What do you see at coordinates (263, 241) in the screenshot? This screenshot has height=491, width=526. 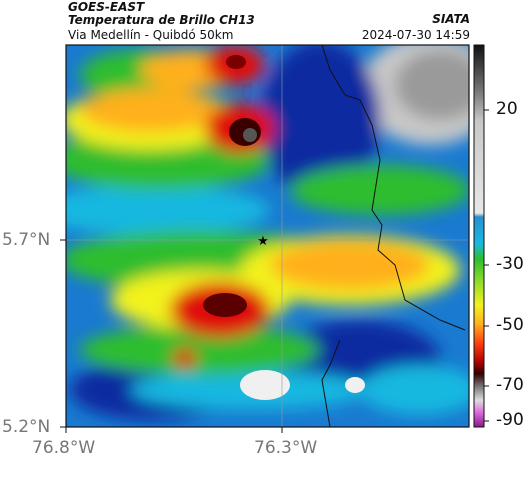 I see `station-star-icon: ★` at bounding box center [263, 241].